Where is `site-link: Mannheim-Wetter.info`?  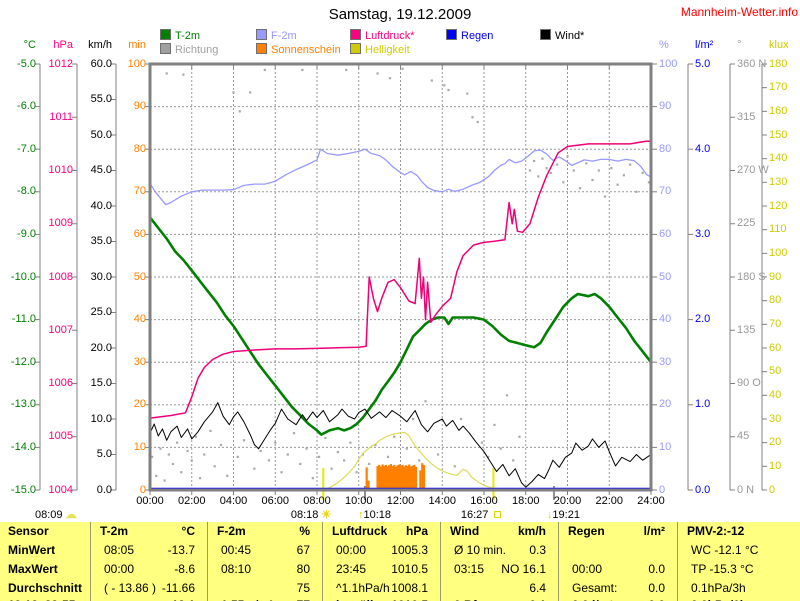 site-link: Mannheim-Wetter.info is located at coordinates (739, 12).